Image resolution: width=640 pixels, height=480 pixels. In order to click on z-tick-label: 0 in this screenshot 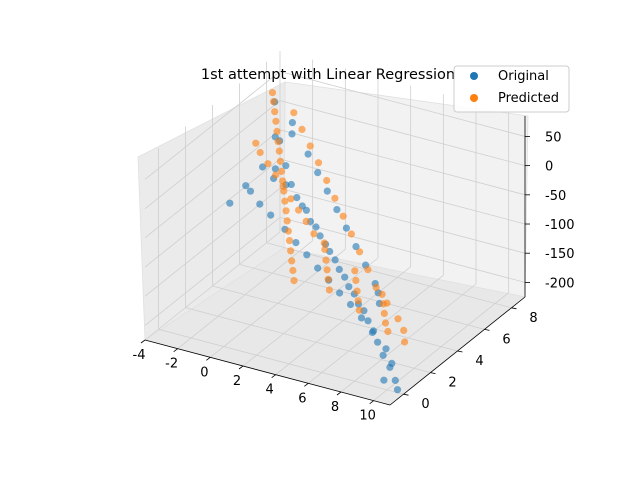, I will do `click(549, 167)`.